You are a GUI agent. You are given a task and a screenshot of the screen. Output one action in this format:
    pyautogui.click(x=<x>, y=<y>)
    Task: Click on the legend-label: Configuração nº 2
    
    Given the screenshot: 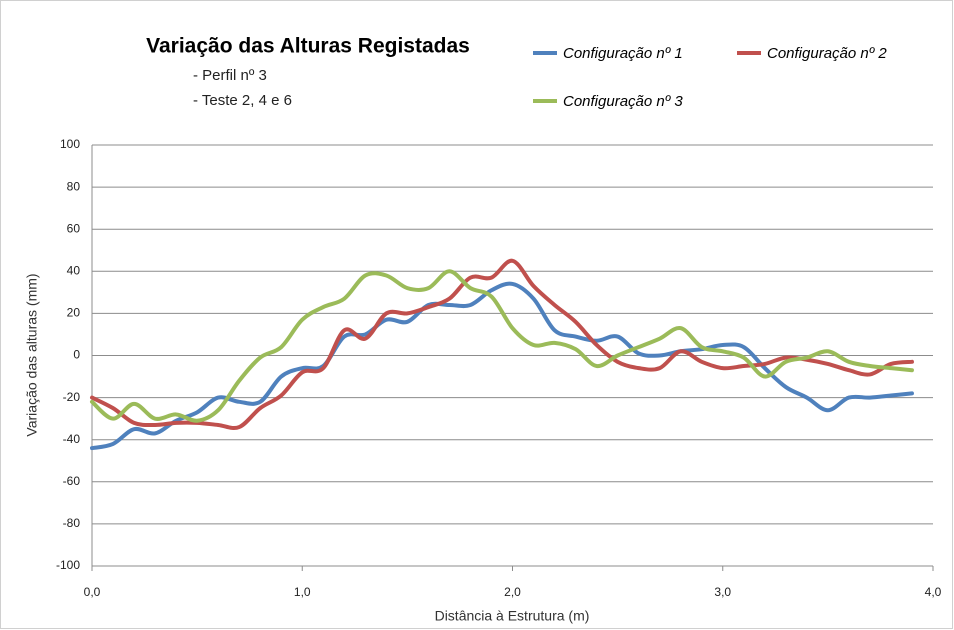 What is the action you would take?
    pyautogui.click(x=827, y=53)
    